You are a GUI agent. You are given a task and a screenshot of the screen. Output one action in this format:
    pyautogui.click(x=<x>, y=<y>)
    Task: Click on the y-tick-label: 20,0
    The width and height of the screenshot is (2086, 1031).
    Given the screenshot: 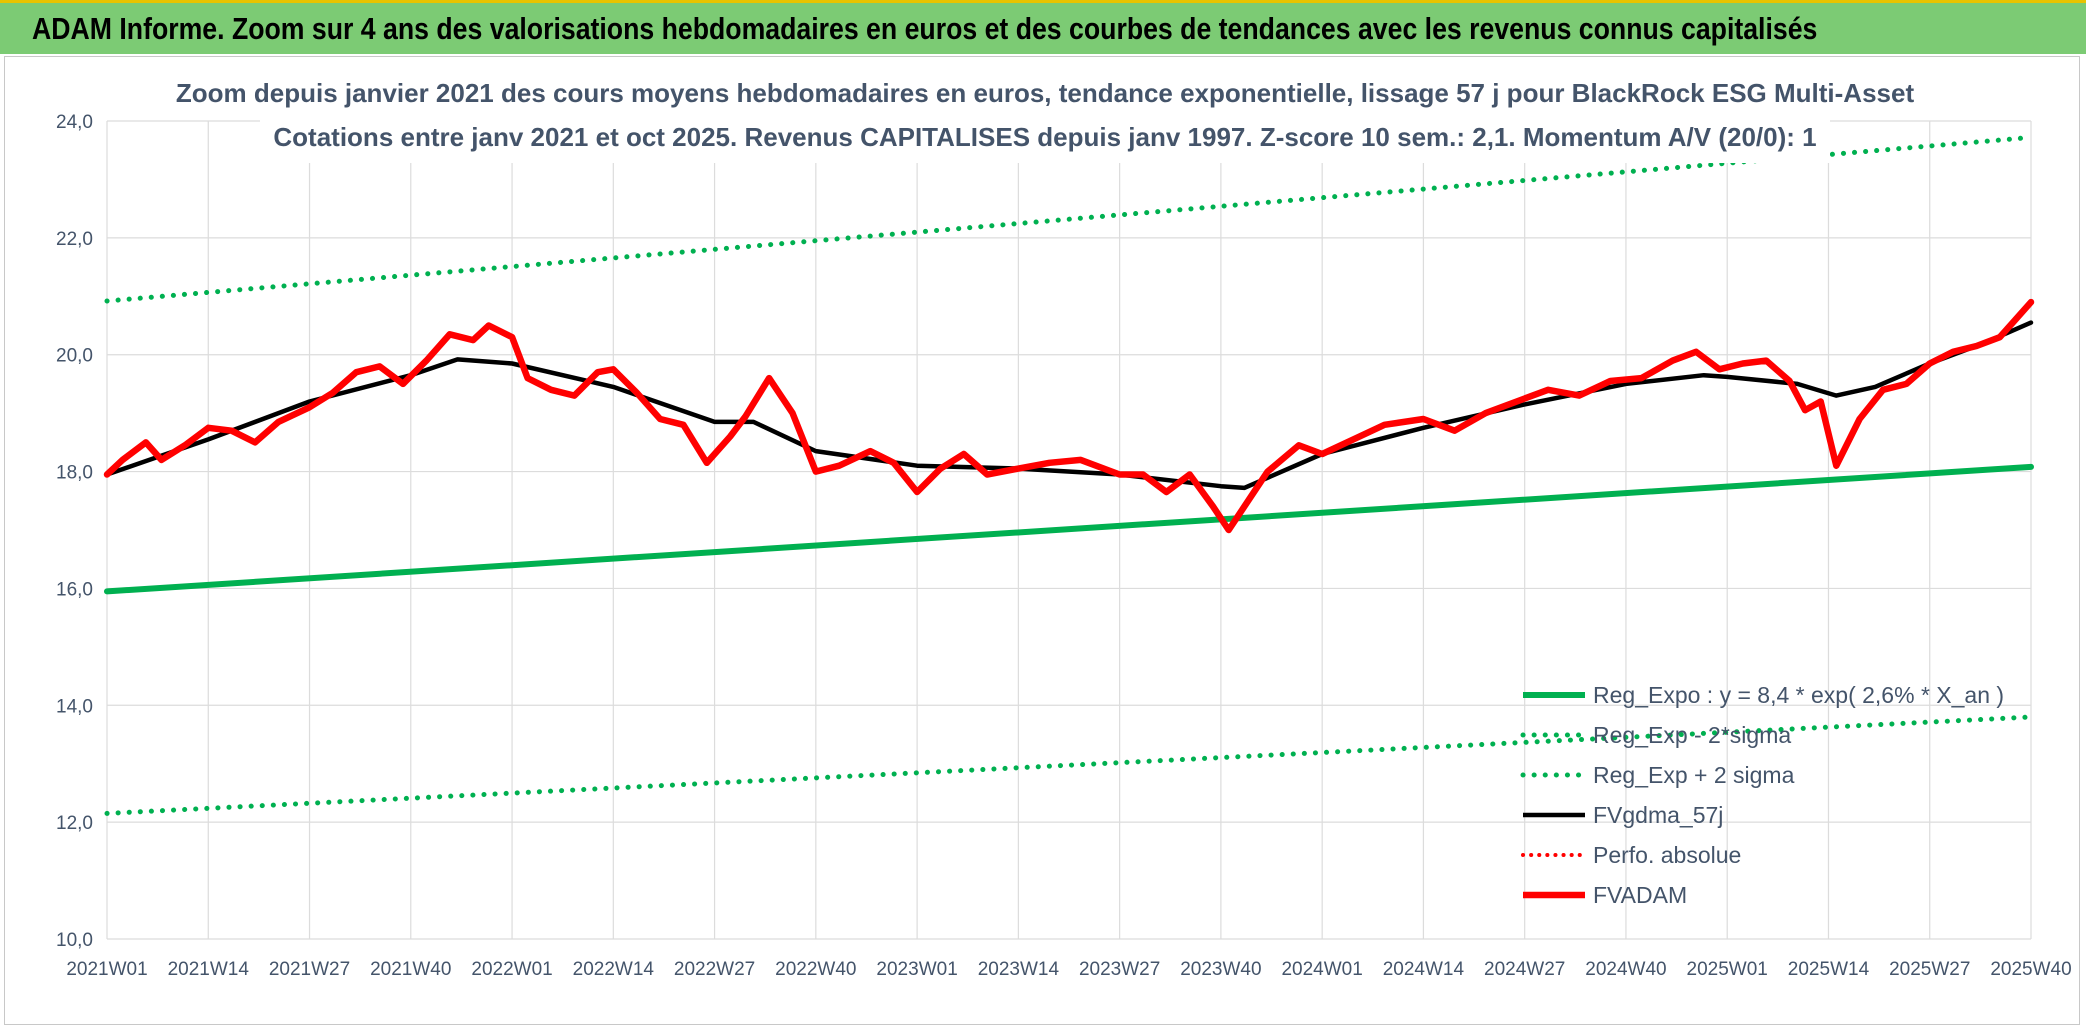 What is the action you would take?
    pyautogui.click(x=74, y=356)
    